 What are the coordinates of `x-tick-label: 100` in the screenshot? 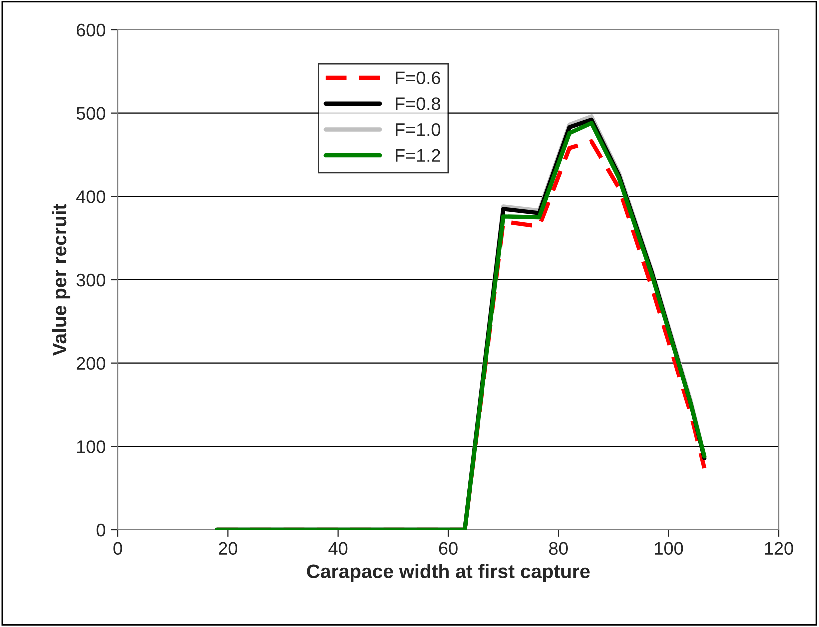 It's located at (669, 549).